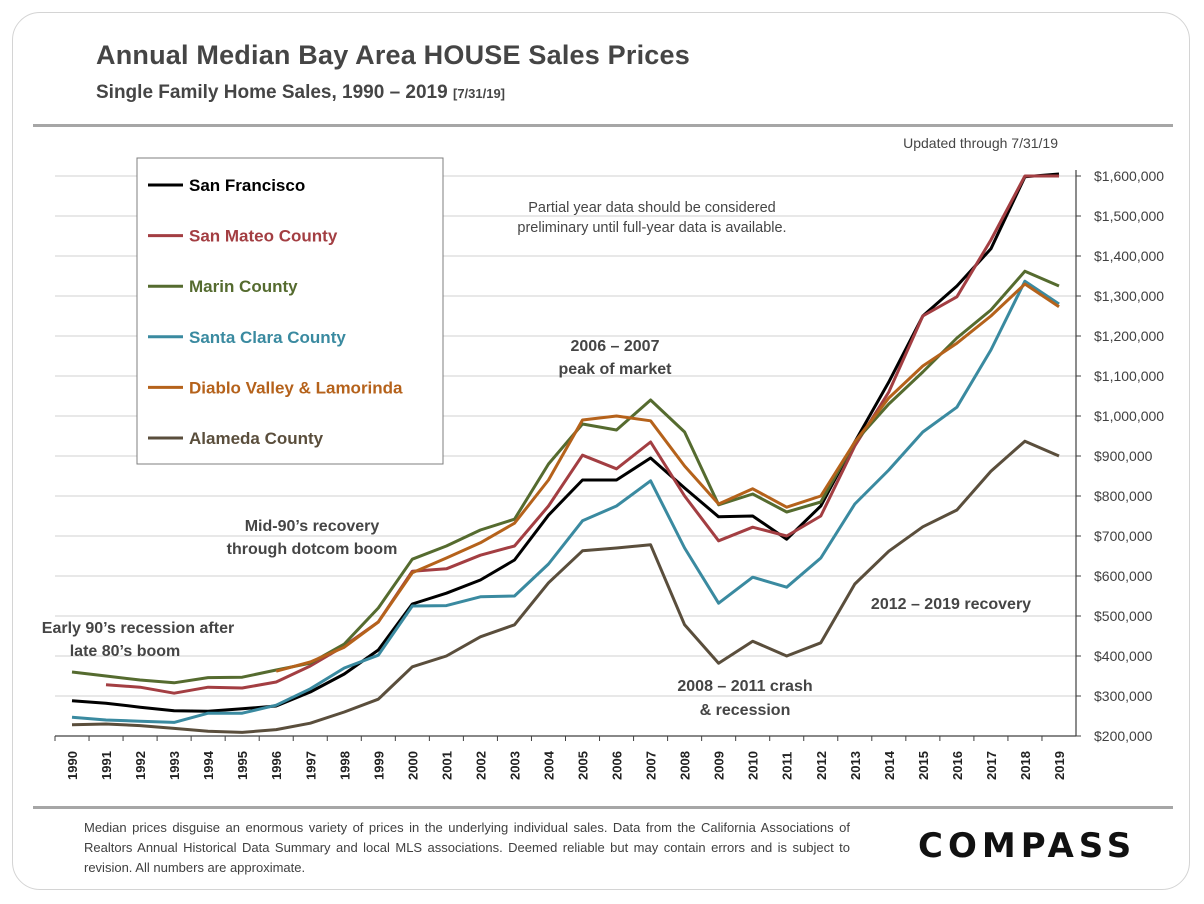  I want to click on annotation-partial-year: Partial year data should be considered, so click(651, 208).